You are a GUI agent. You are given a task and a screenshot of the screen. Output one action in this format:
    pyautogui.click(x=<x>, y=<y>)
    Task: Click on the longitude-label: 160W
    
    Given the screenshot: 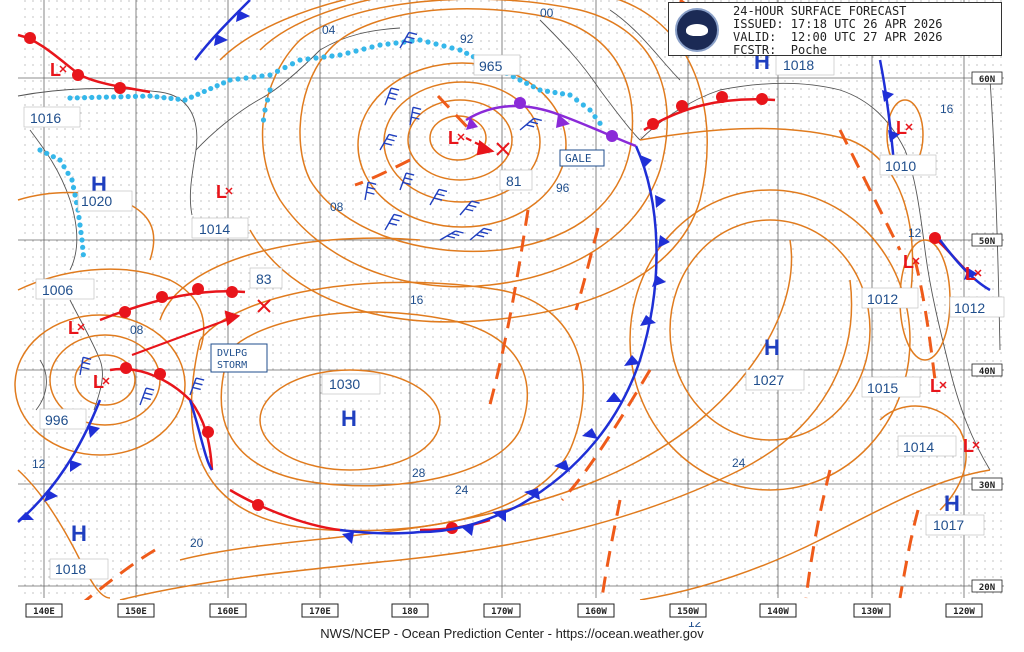 What is the action you would take?
    pyautogui.click(x=596, y=612)
    